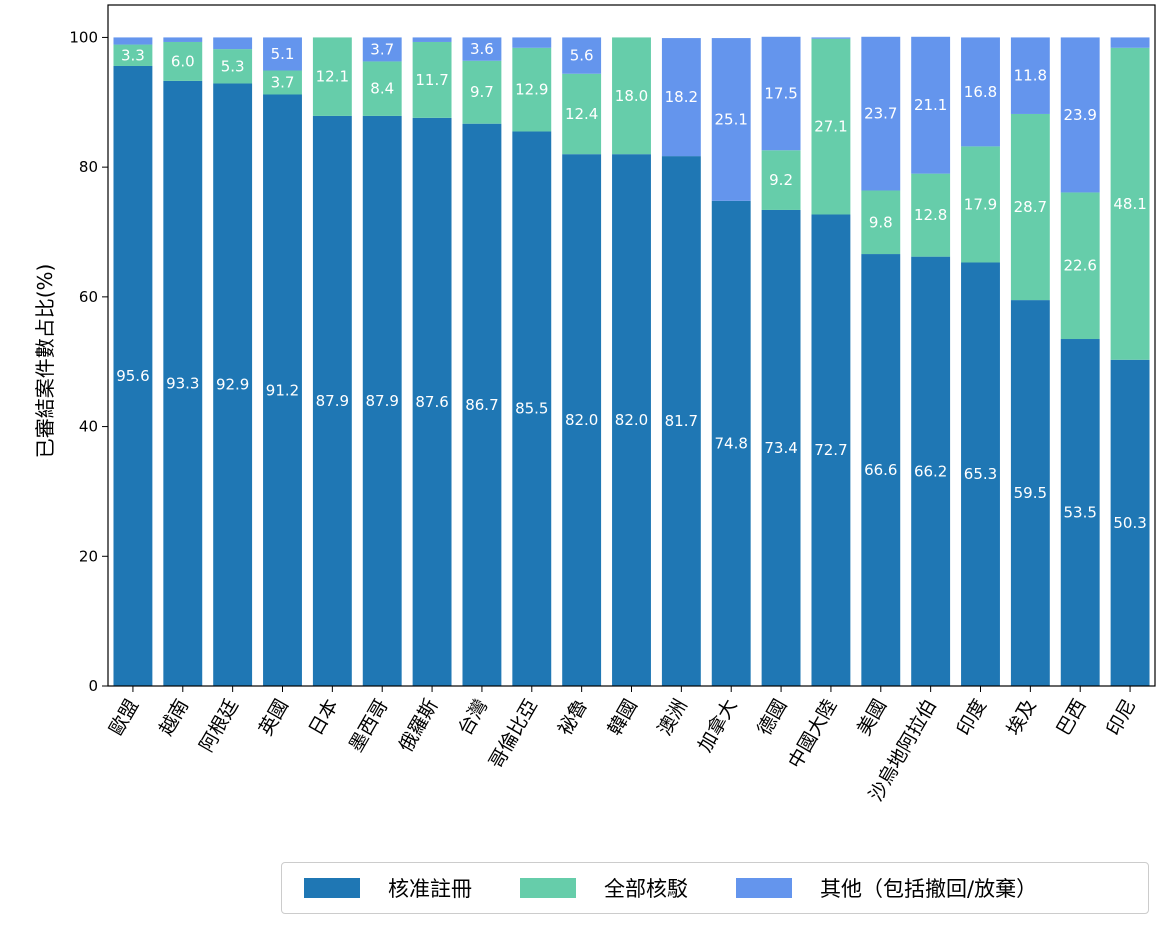 The width and height of the screenshot is (1168, 945). What do you see at coordinates (430, 889) in the screenshot?
I see `legend-label-approved: 核准註冊` at bounding box center [430, 889].